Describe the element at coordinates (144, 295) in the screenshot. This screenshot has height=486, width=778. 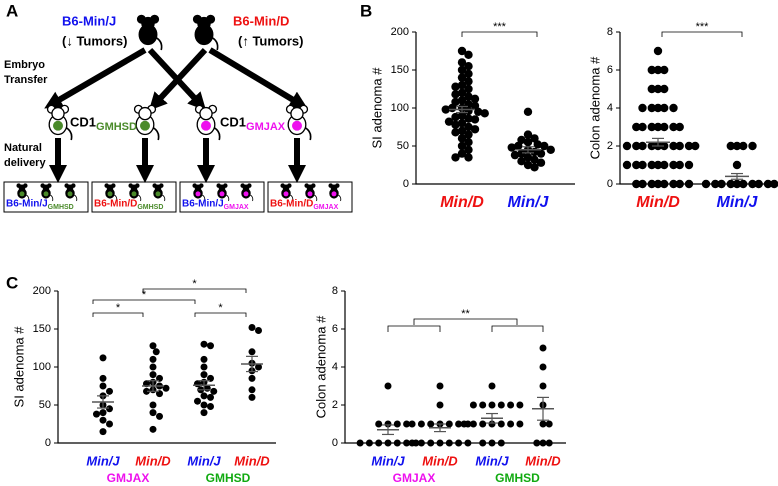
I see `significance-label: *` at that location.